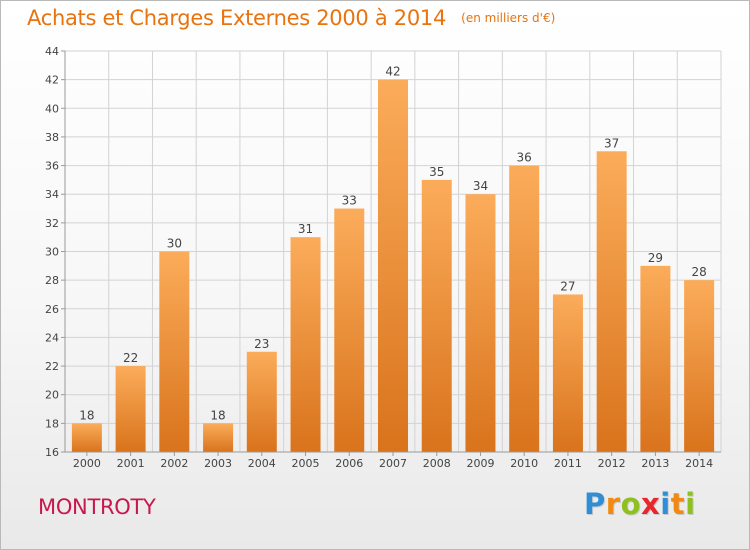  What do you see at coordinates (52, 223) in the screenshot?
I see `y-tick-label: 32` at bounding box center [52, 223].